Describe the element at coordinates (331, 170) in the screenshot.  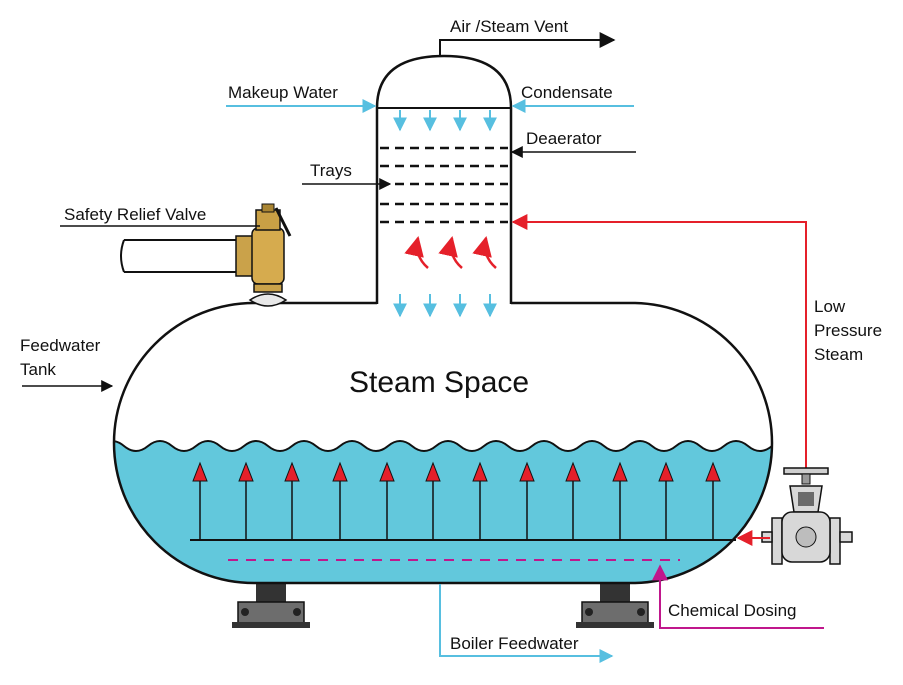
I see `trays-label: Trays` at that location.